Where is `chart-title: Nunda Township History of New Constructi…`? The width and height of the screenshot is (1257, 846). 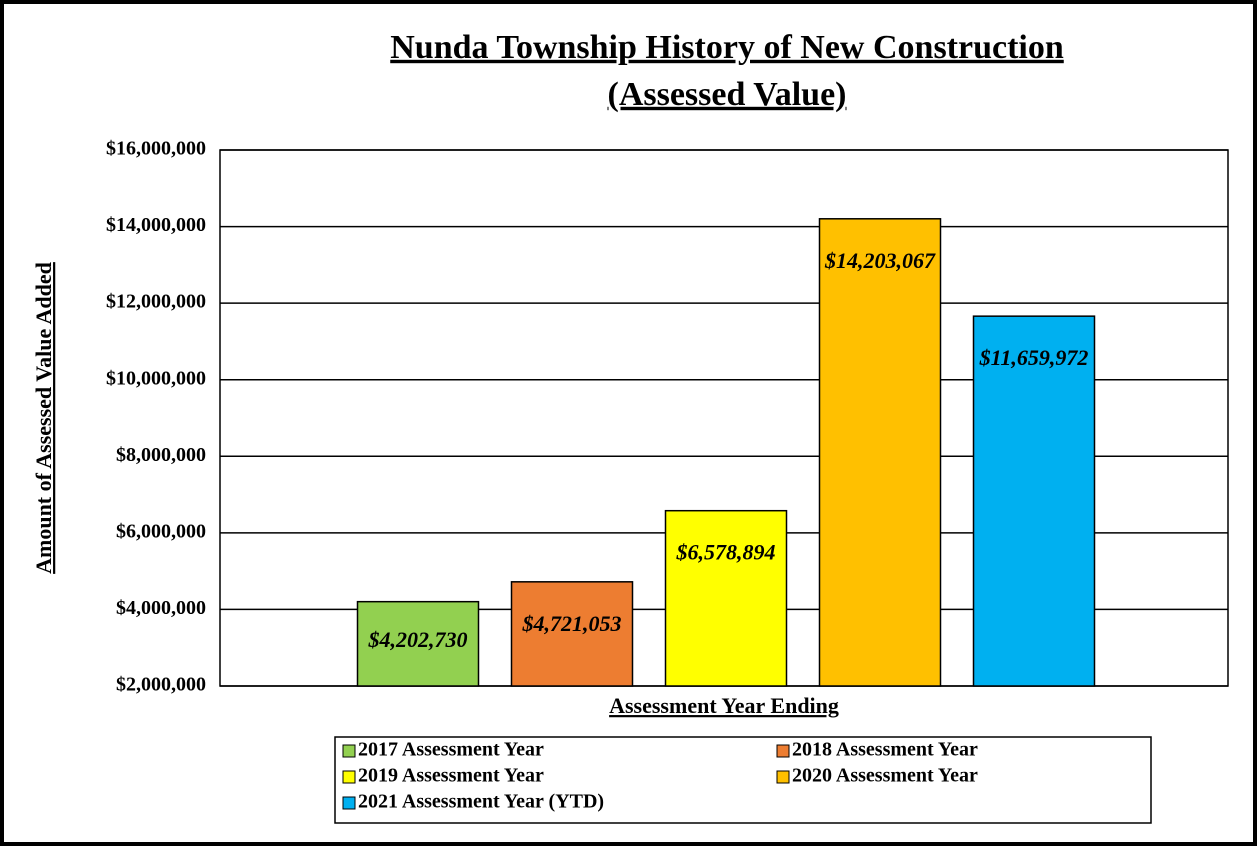
chart-title: Nunda Township History of New Constructi… is located at coordinates (727, 47).